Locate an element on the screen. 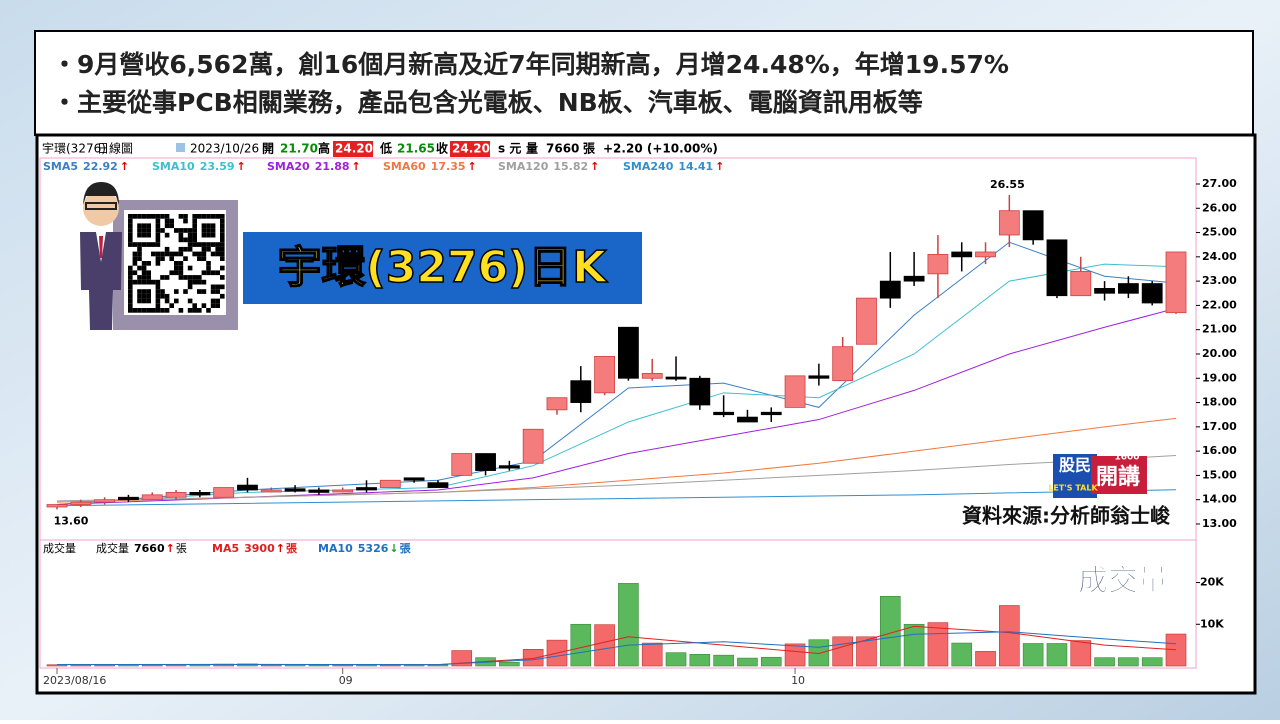 The image size is (1280, 724). hair is located at coordinates (101, 193).